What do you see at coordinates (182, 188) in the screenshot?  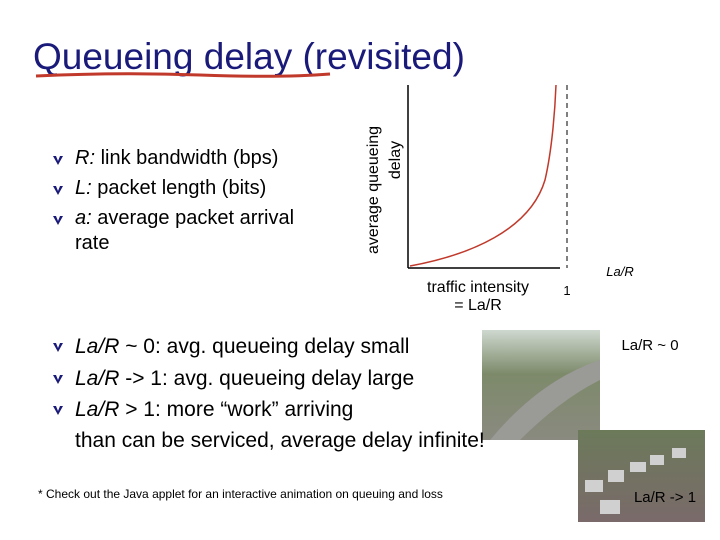 I see `bullet-text: packet length (bits)` at bounding box center [182, 188].